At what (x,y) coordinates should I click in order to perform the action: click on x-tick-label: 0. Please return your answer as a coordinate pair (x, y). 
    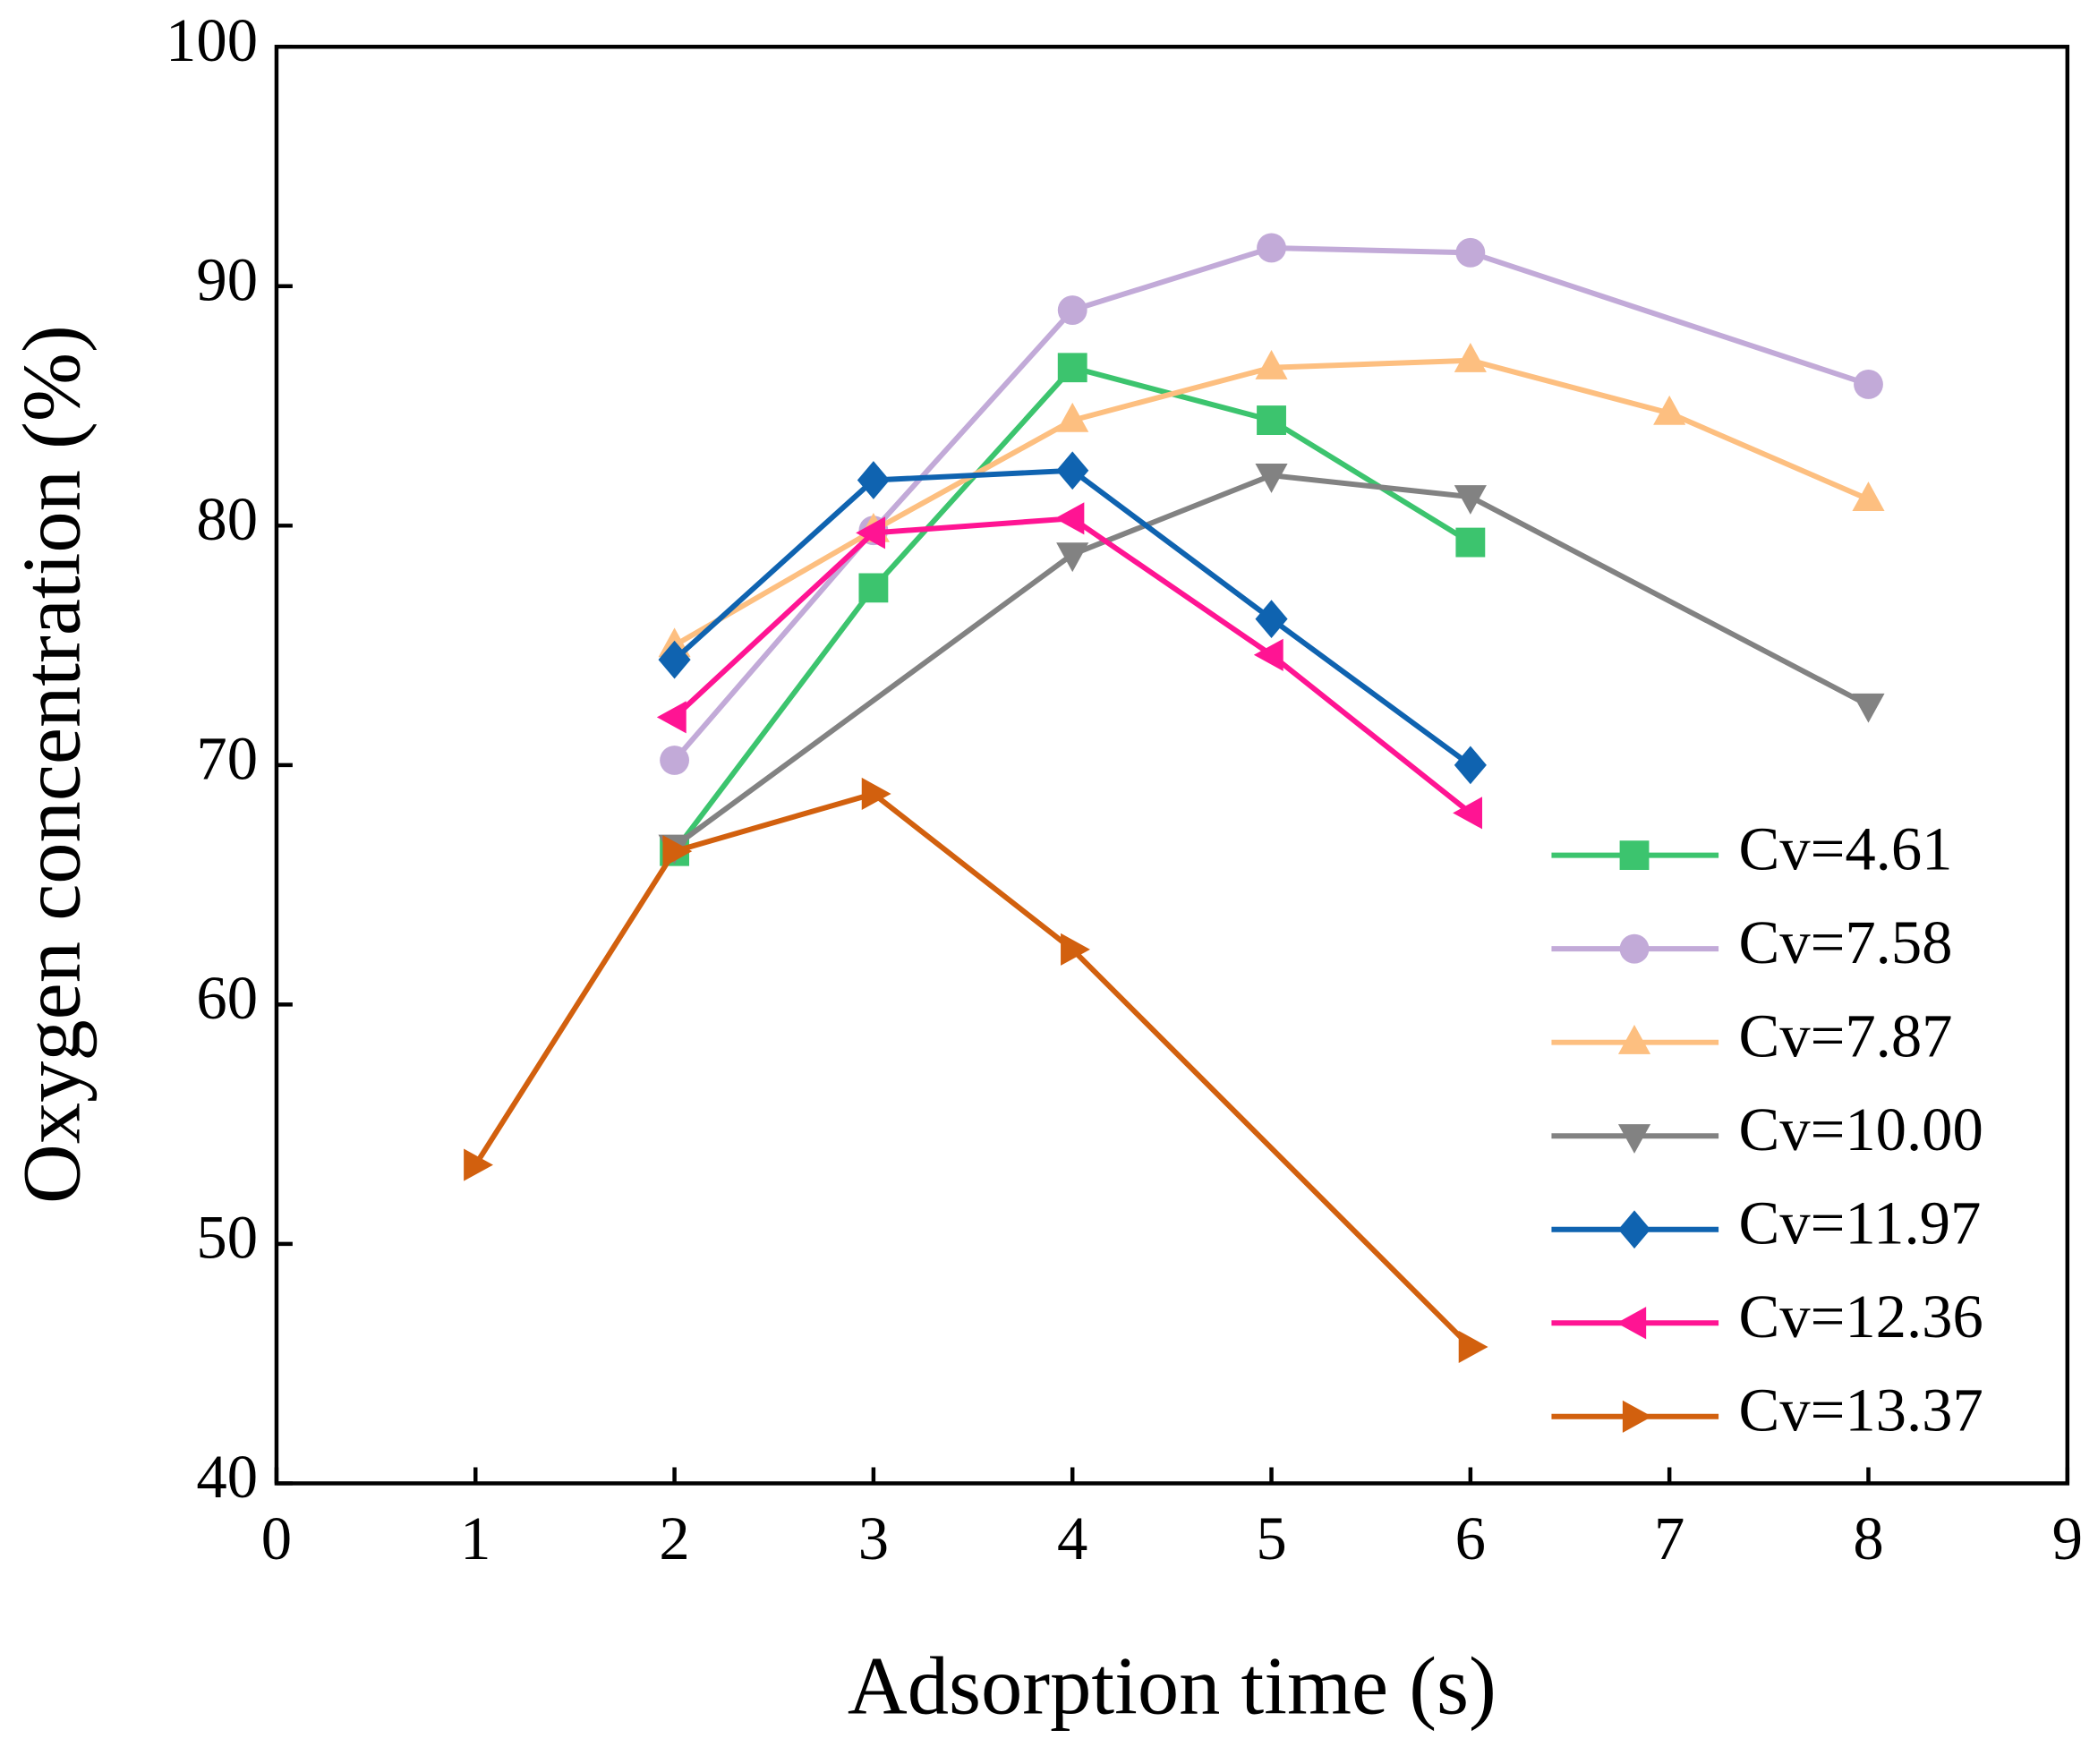
    Looking at the image, I should click on (276, 1538).